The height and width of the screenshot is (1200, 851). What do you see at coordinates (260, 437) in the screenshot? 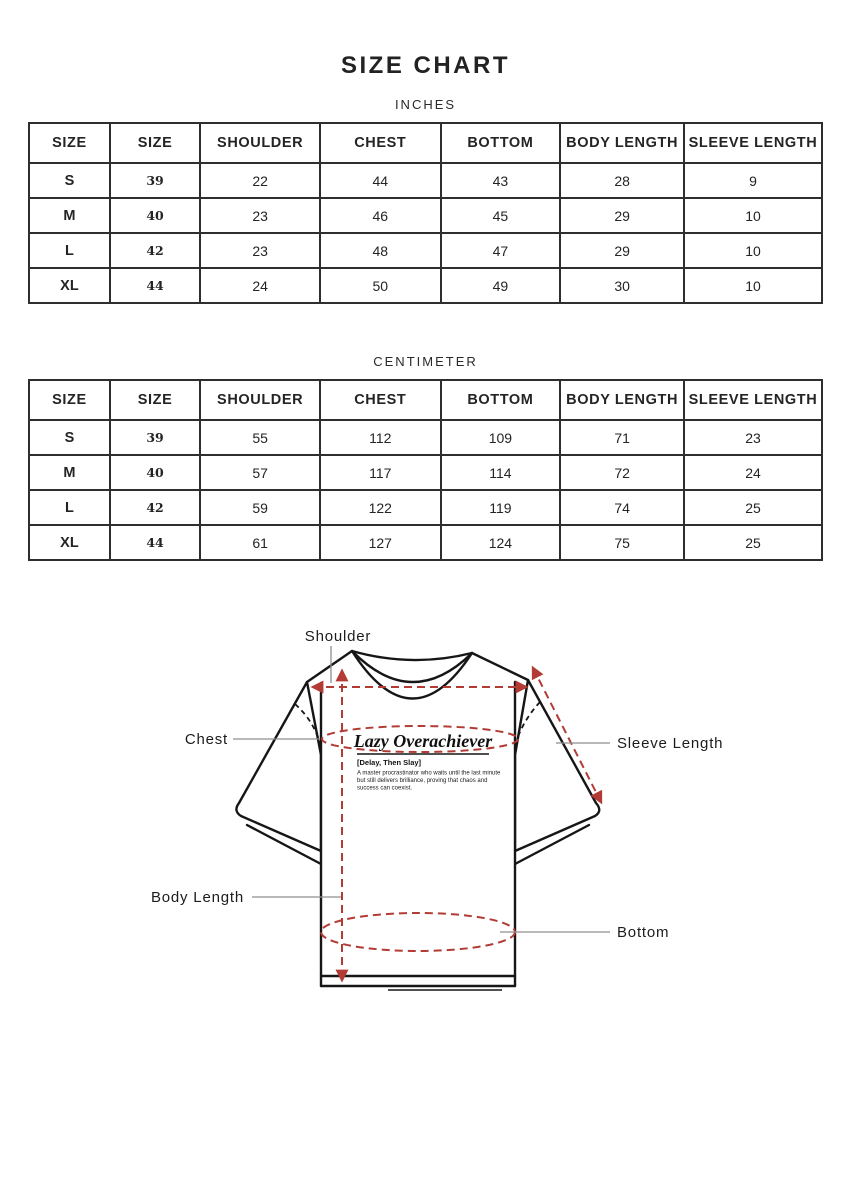
I see `cell: 55` at bounding box center [260, 437].